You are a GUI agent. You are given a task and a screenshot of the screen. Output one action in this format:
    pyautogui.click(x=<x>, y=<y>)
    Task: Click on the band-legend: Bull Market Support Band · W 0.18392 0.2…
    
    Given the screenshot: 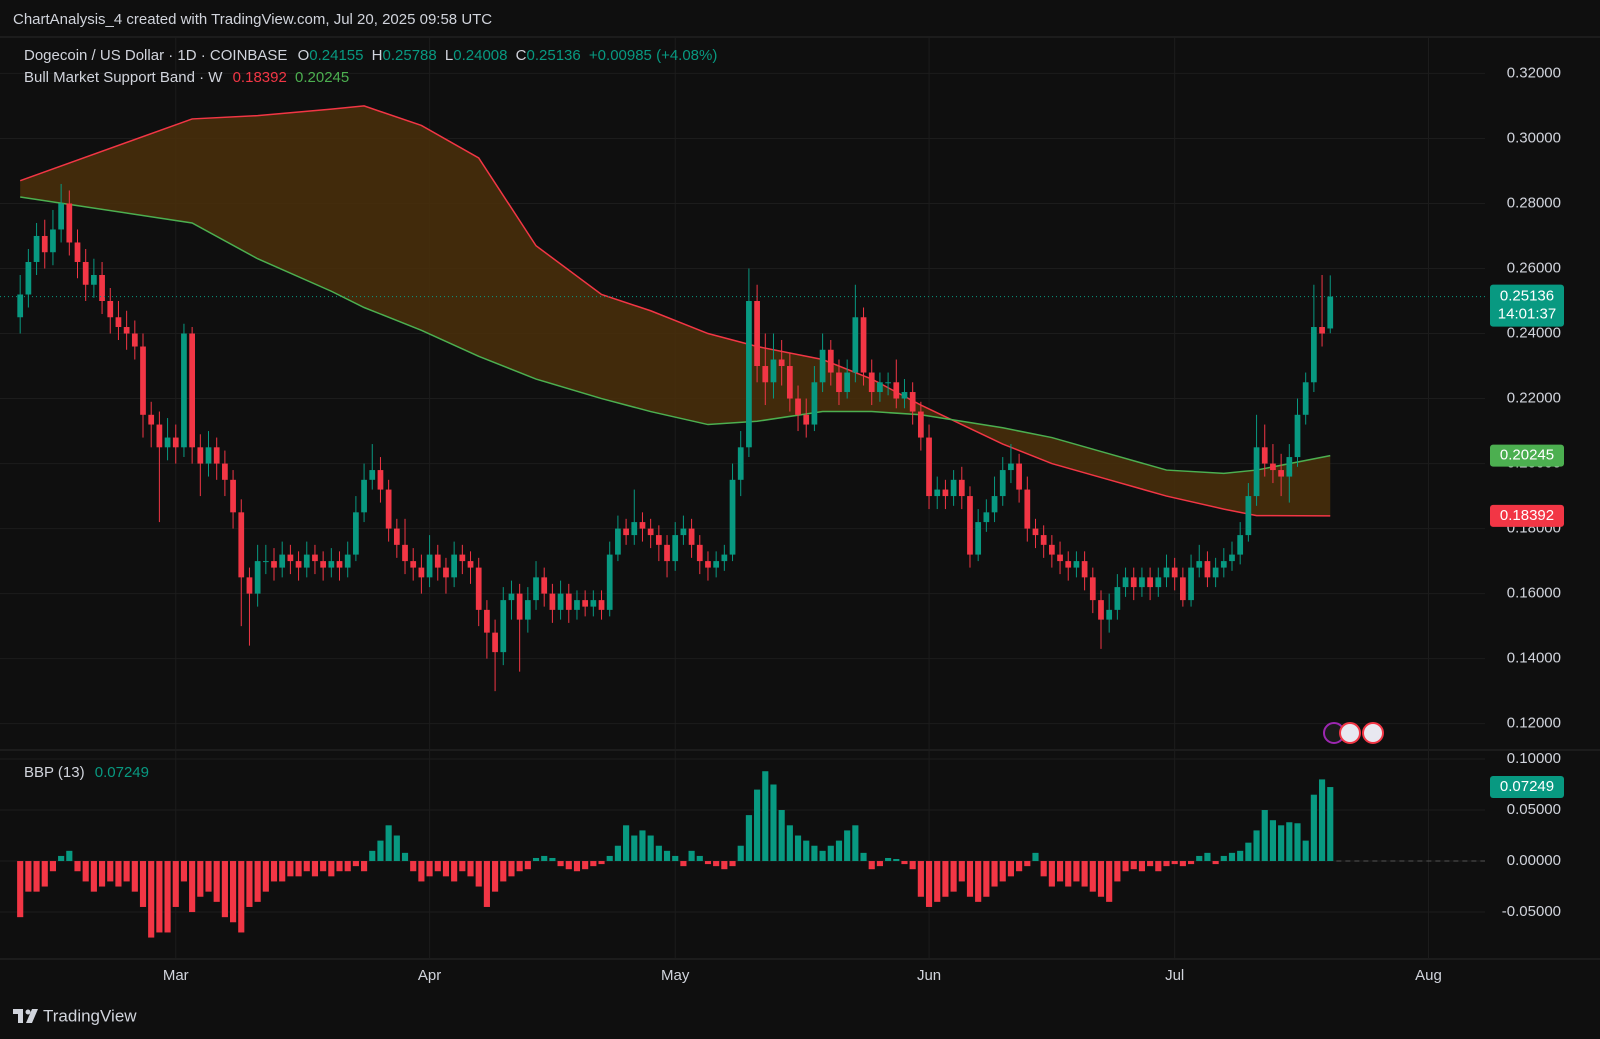 What is the action you would take?
    pyautogui.click(x=186, y=77)
    